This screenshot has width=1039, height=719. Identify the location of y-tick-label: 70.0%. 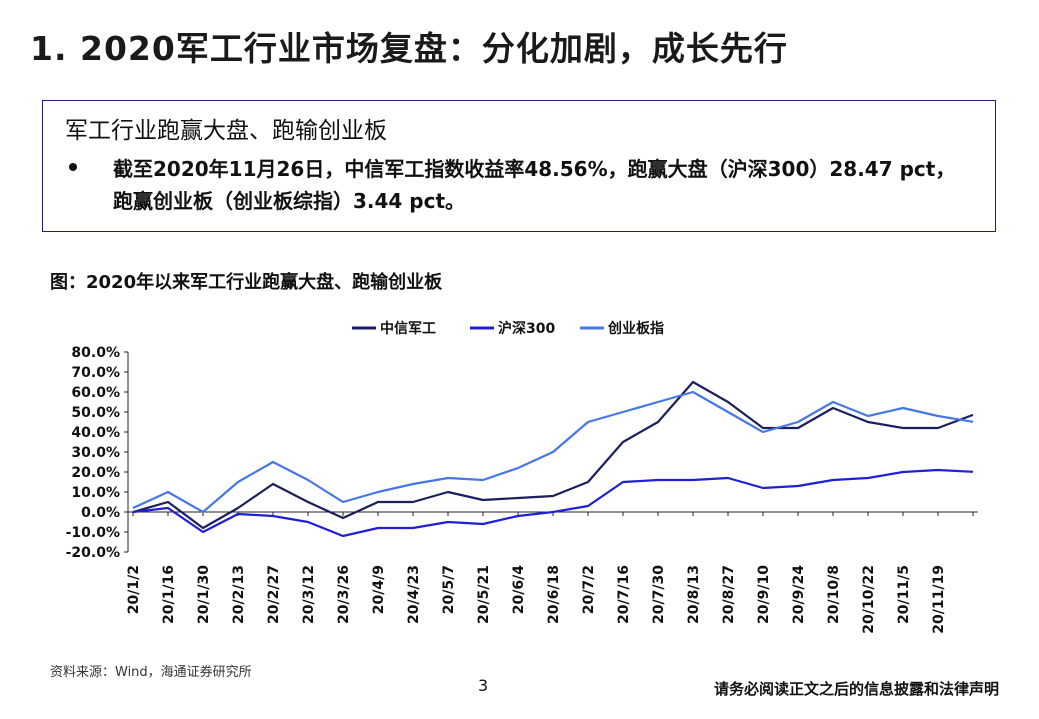
(95, 373).